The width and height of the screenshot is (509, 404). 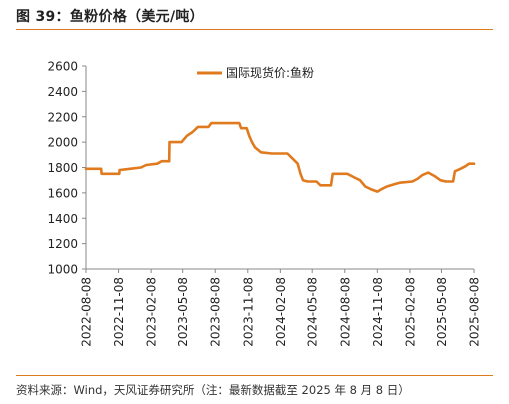 What do you see at coordinates (62, 143) in the screenshot?
I see `y-tick-label: 2000` at bounding box center [62, 143].